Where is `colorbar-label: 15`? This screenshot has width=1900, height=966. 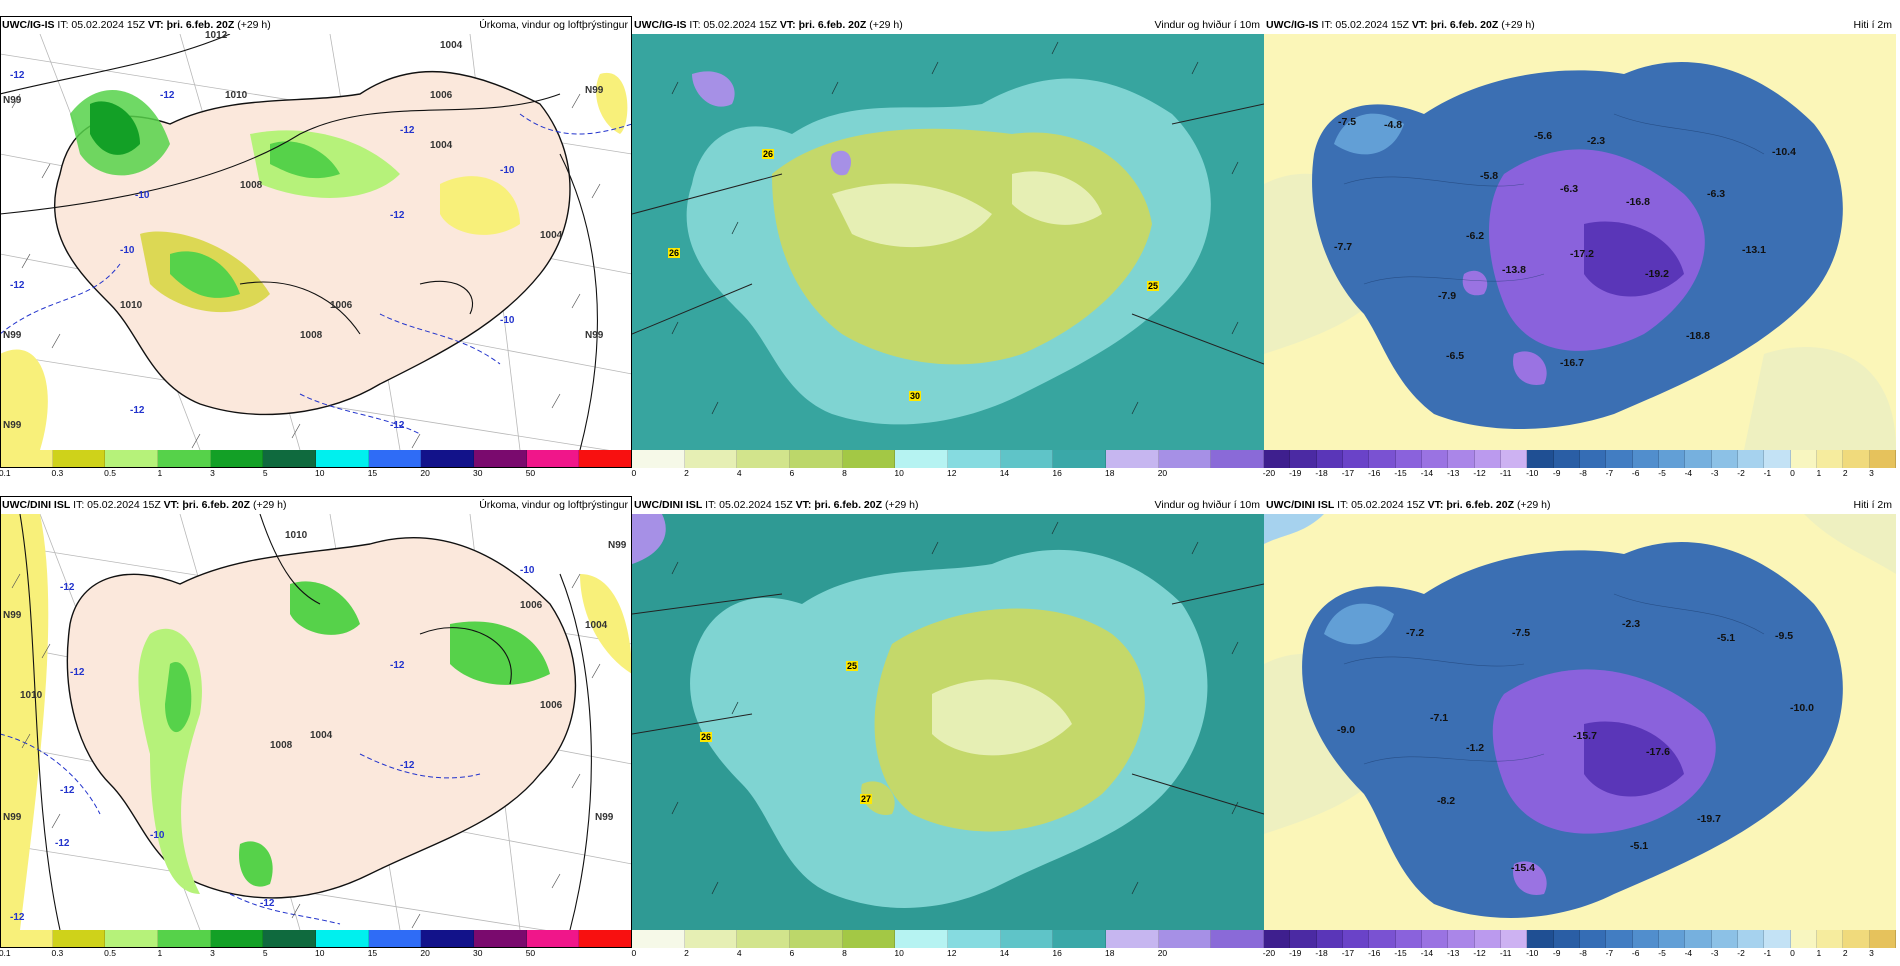 colorbar-label: 15 is located at coordinates (372, 473).